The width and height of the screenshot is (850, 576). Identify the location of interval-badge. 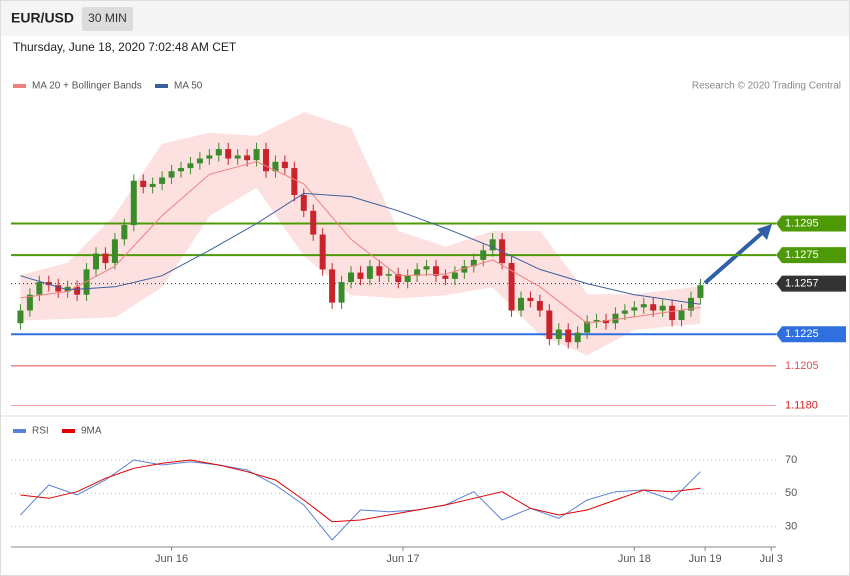
(107, 19).